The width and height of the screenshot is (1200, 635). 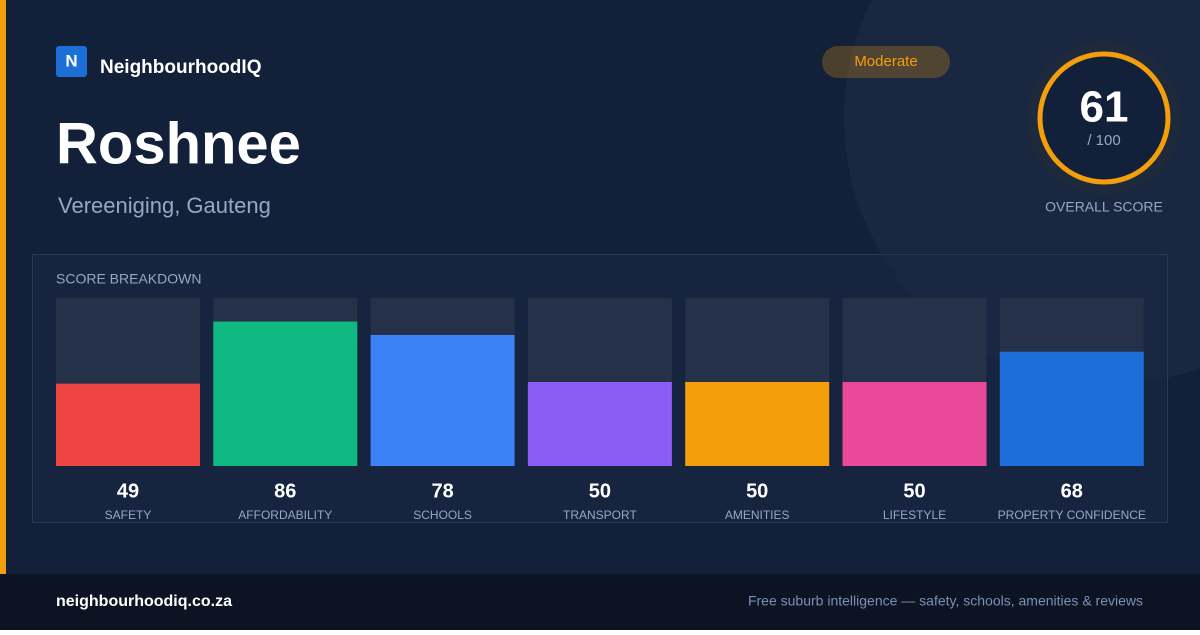 I want to click on brand: NeighbourhoodIQ, so click(x=180, y=67).